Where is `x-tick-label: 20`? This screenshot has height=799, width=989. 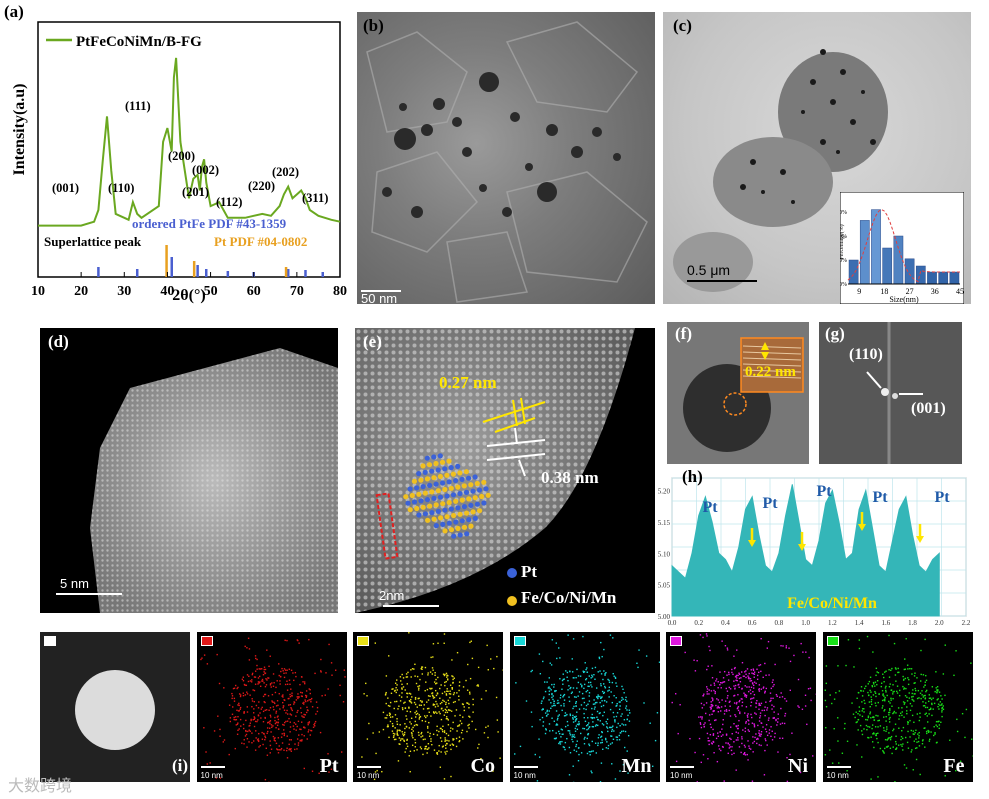 x-tick-label: 20 is located at coordinates (81, 291).